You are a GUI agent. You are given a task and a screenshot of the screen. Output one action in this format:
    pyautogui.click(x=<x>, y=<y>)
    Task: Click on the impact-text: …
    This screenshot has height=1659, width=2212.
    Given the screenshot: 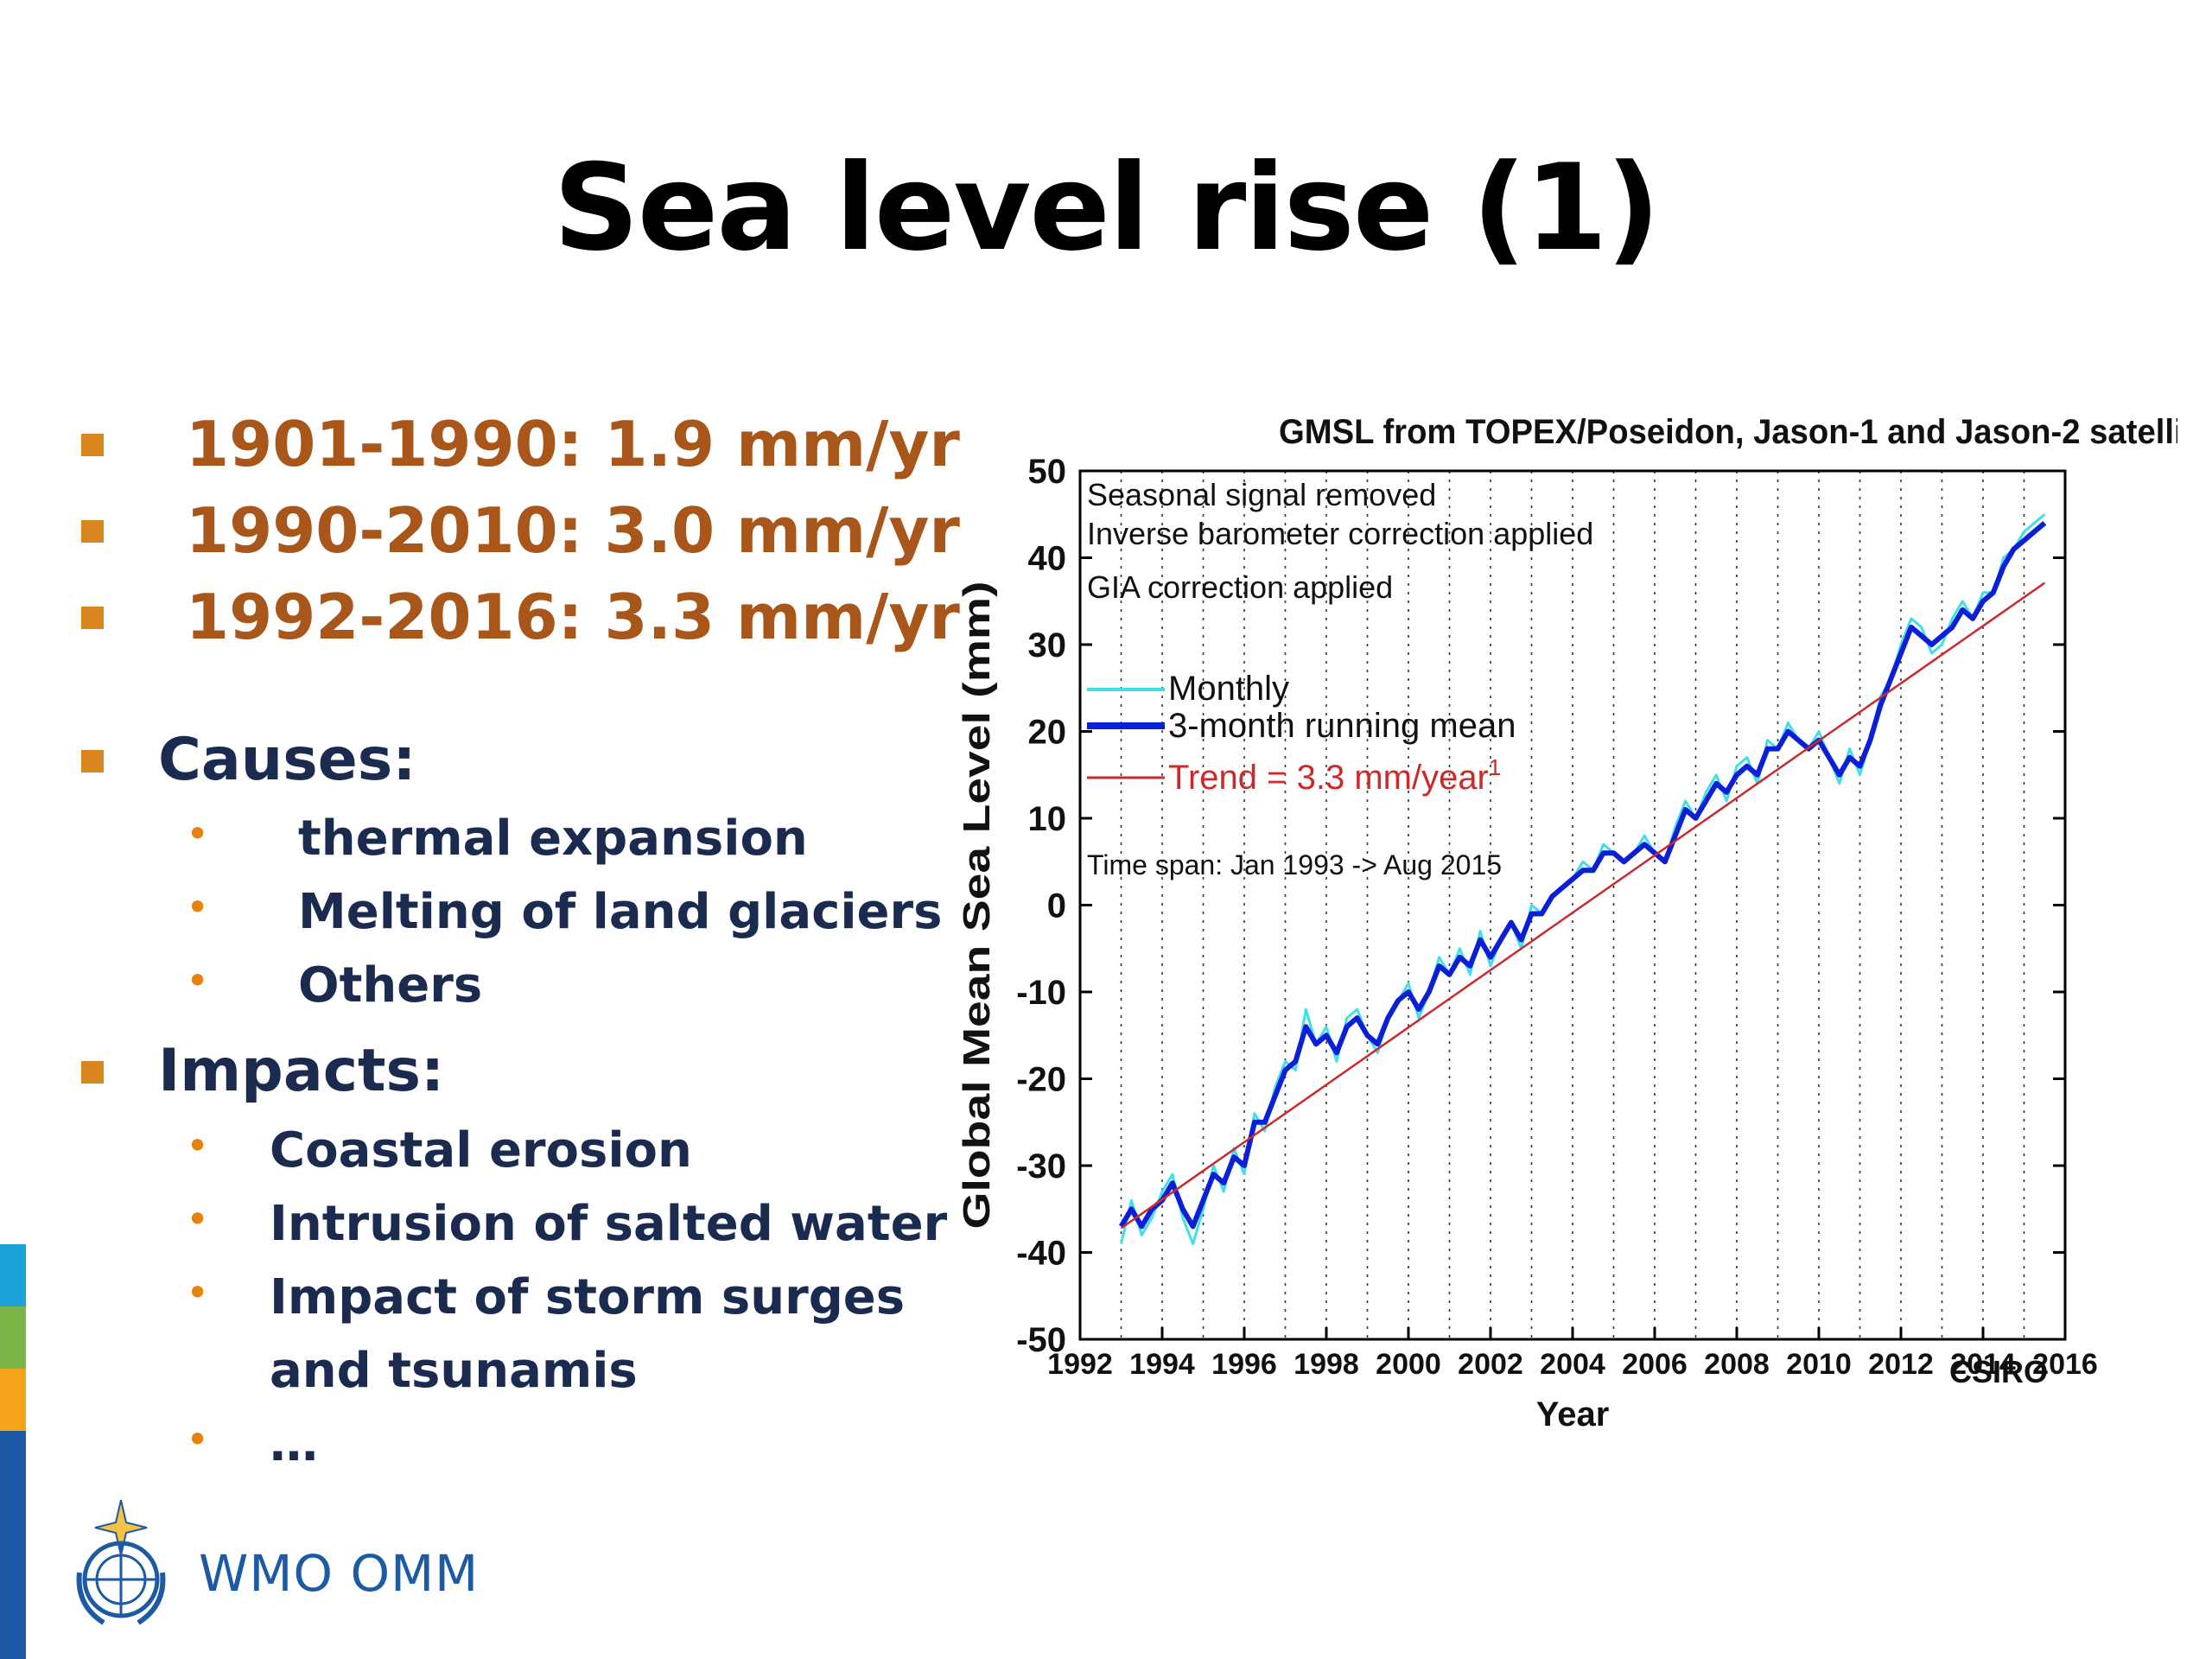 What is the action you would take?
    pyautogui.click(x=294, y=1444)
    